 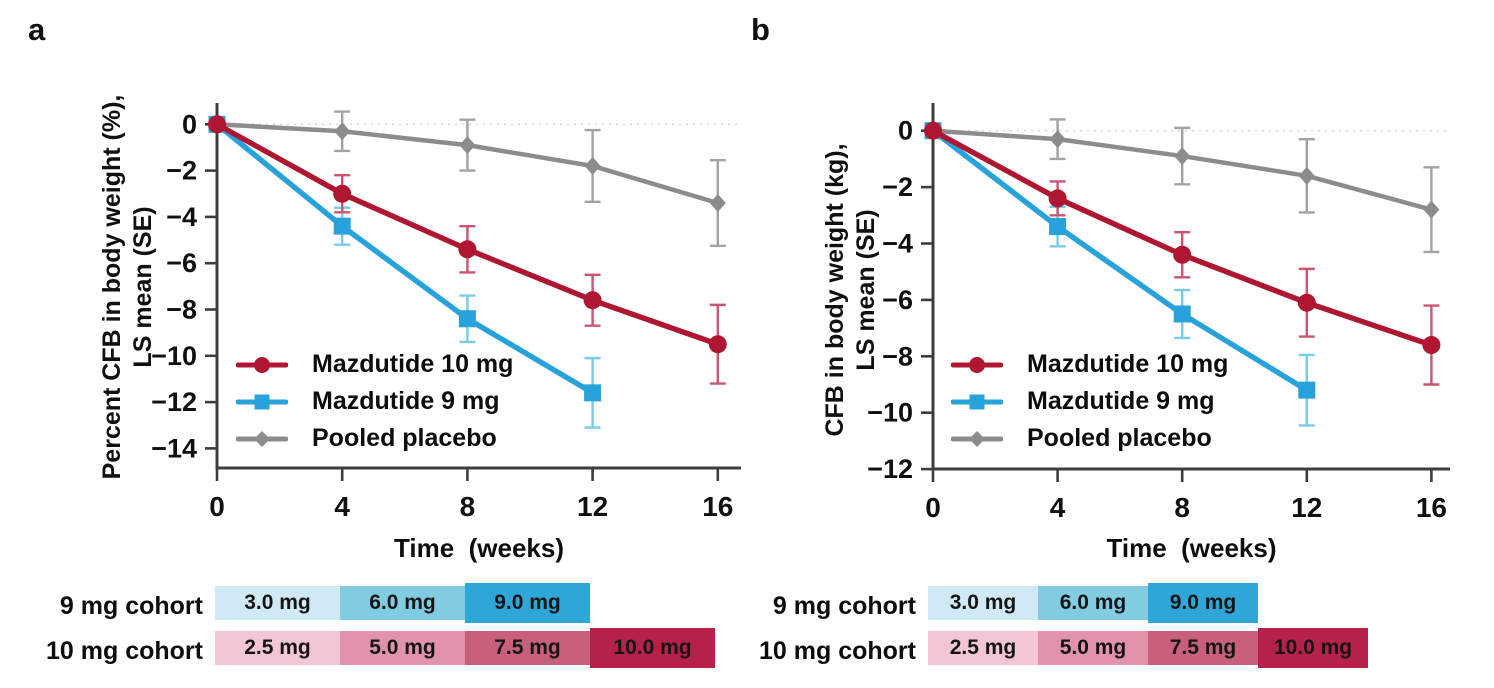 What do you see at coordinates (277, 603) in the screenshot?
I see `dose-segment-3-0-mg: 3.0 mg` at bounding box center [277, 603].